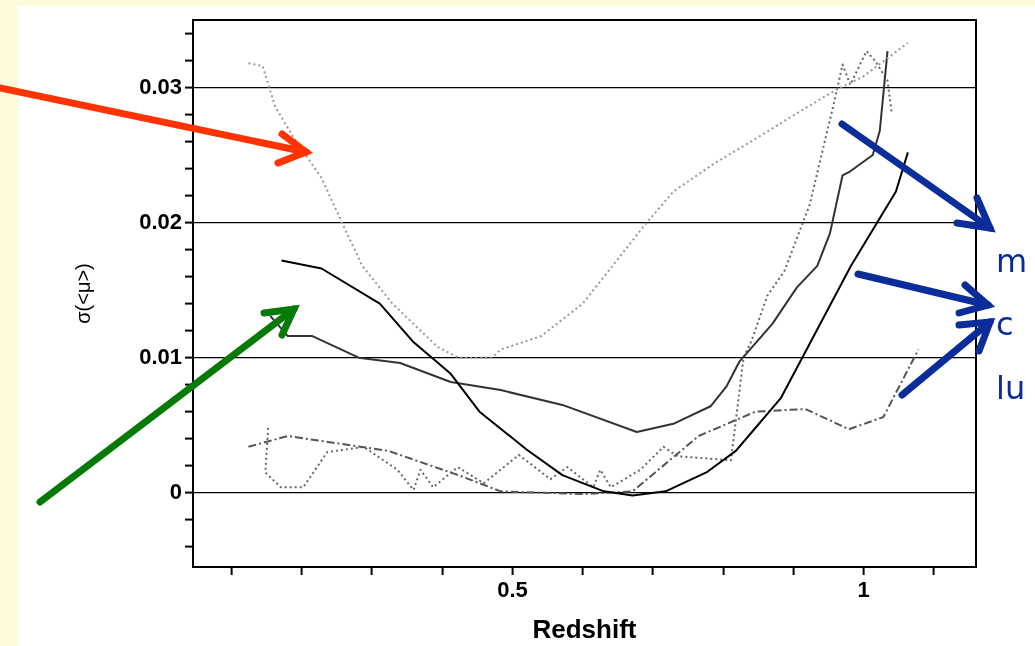  What do you see at coordinates (1012, 261) in the screenshot?
I see `text: m` at bounding box center [1012, 261].